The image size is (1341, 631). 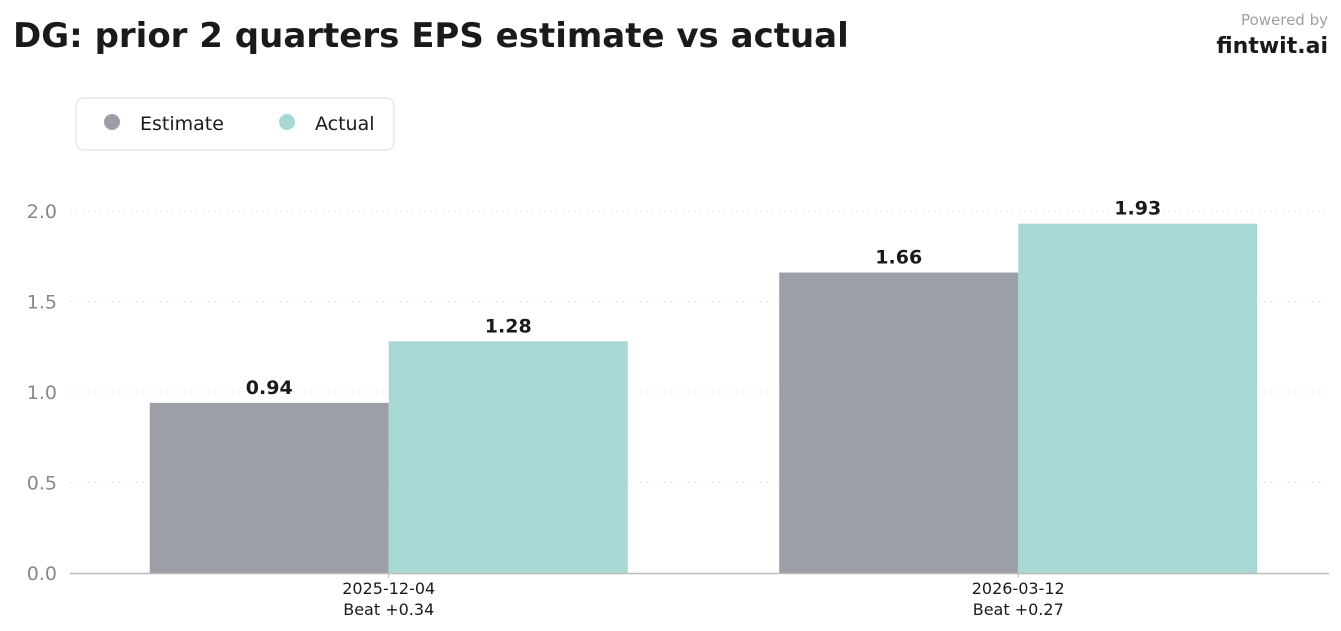 What do you see at coordinates (898, 258) in the screenshot?
I see `bar-value-label: 1.66` at bounding box center [898, 258].